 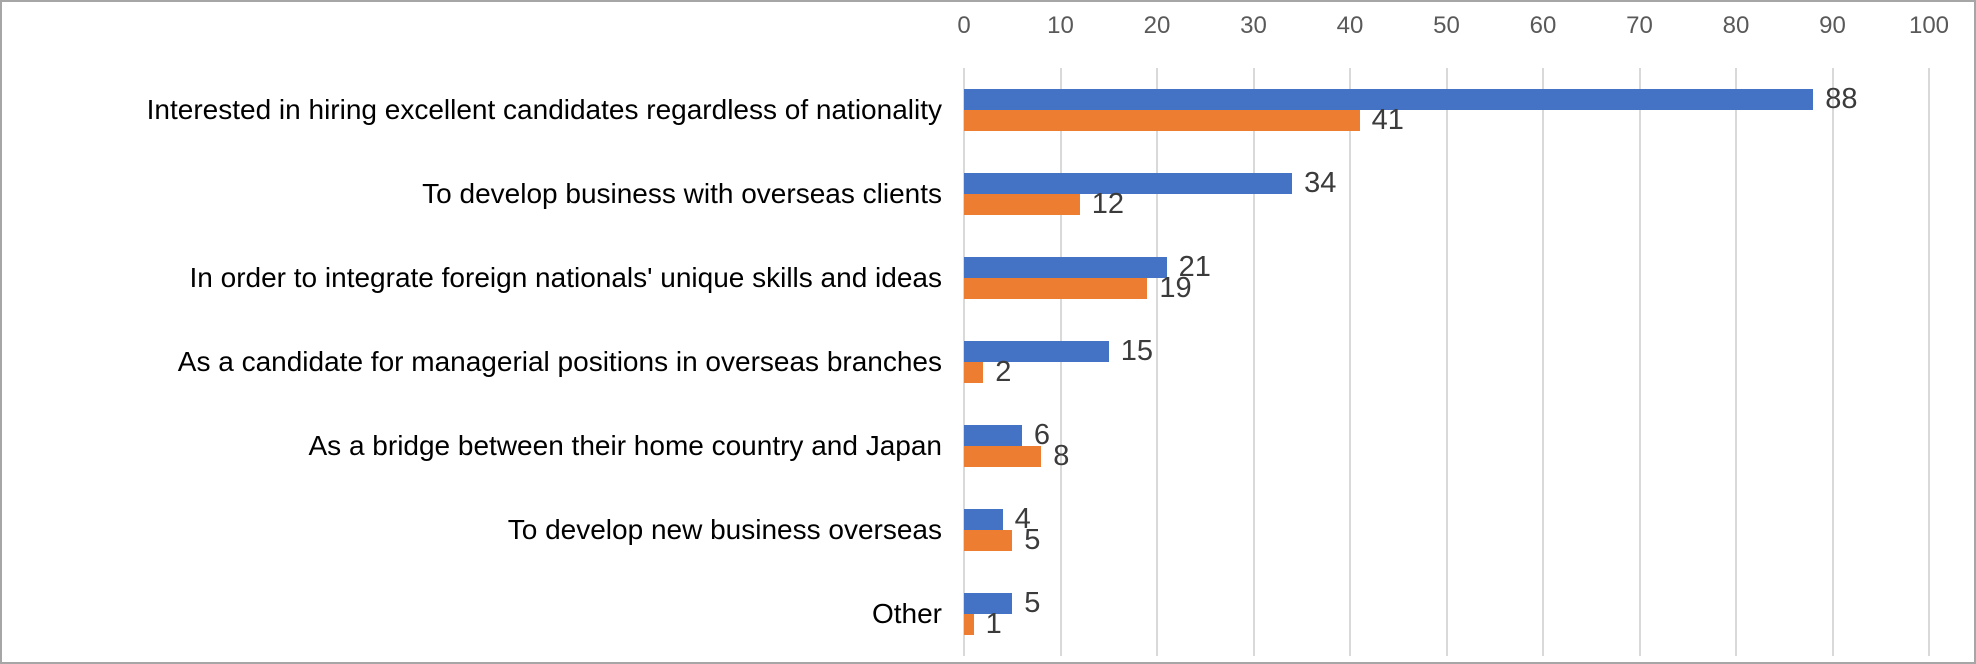 What do you see at coordinates (1736, 25) in the screenshot?
I see `x-axis-tick-label: 80` at bounding box center [1736, 25].